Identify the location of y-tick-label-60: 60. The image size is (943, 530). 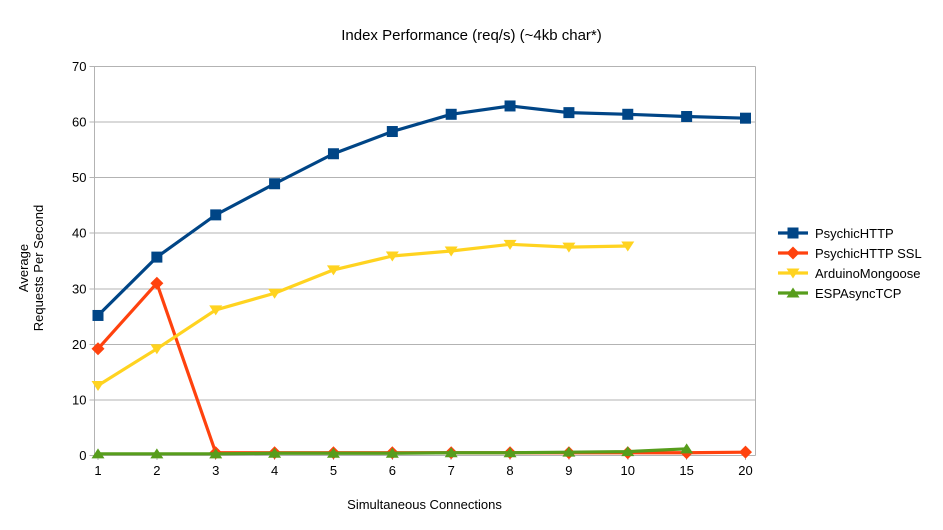
(79, 122).